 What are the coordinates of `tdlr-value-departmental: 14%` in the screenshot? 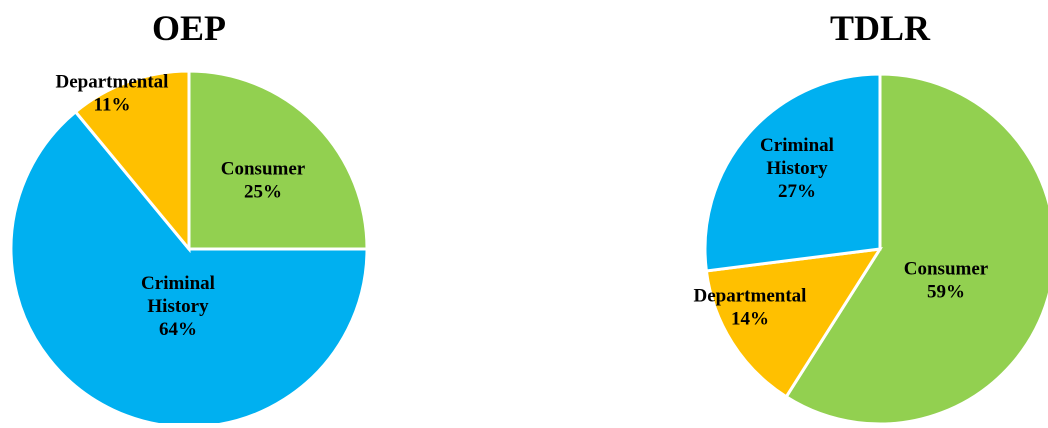 It's located at (750, 318).